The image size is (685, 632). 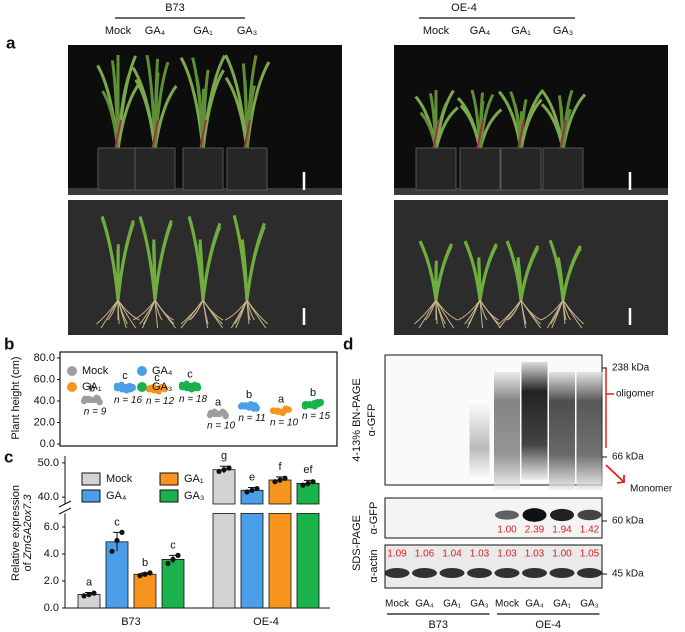 What do you see at coordinates (480, 31) in the screenshot?
I see `treatment-label: GA₄` at bounding box center [480, 31].